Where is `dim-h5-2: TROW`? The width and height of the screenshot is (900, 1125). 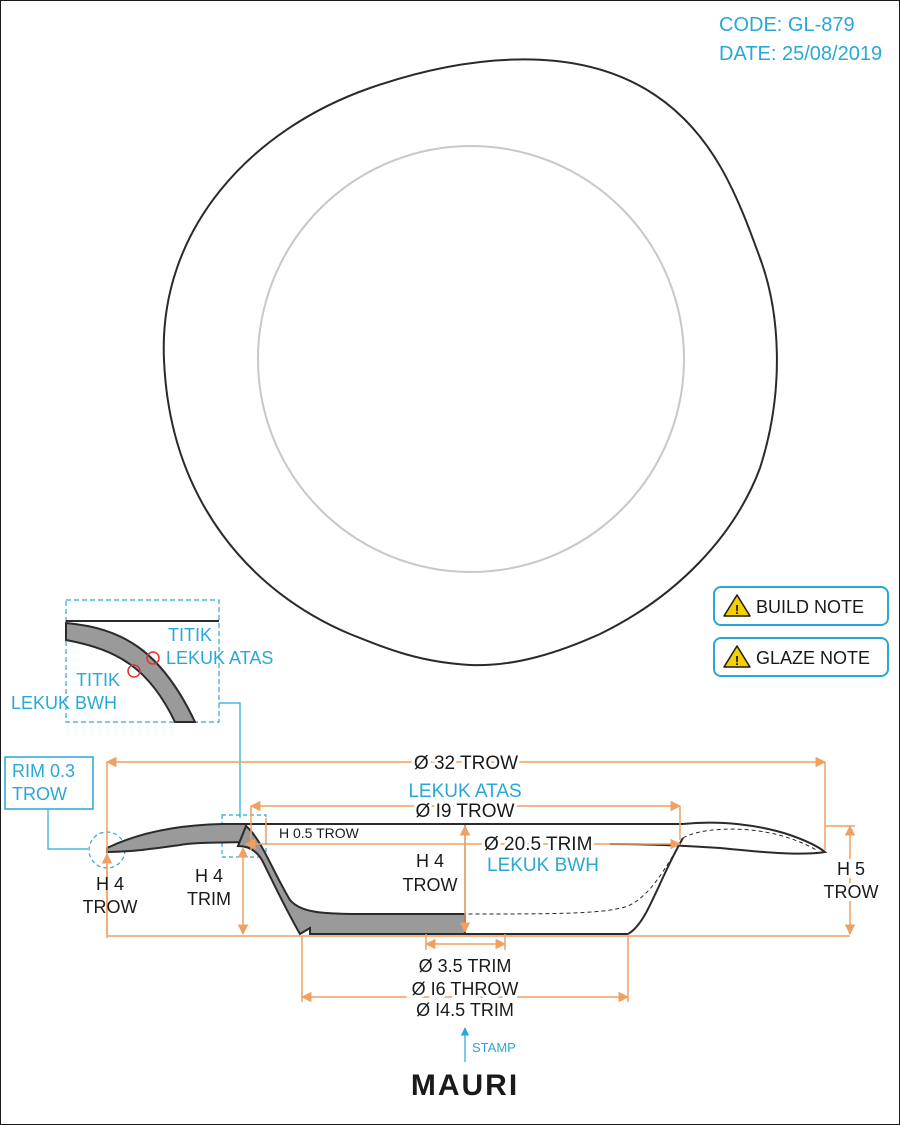 dim-h5-2: TROW is located at coordinates (851, 892).